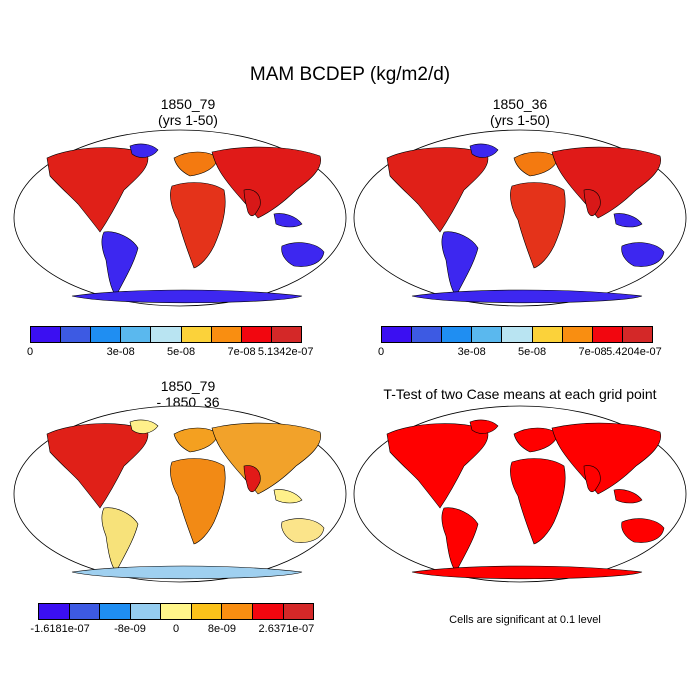 The image size is (700, 700). I want to click on colorbar-labels-bottom-left: -1.6181e-07 -8e-09 0 8e-09 2.6371e-07, so click(172, 630).